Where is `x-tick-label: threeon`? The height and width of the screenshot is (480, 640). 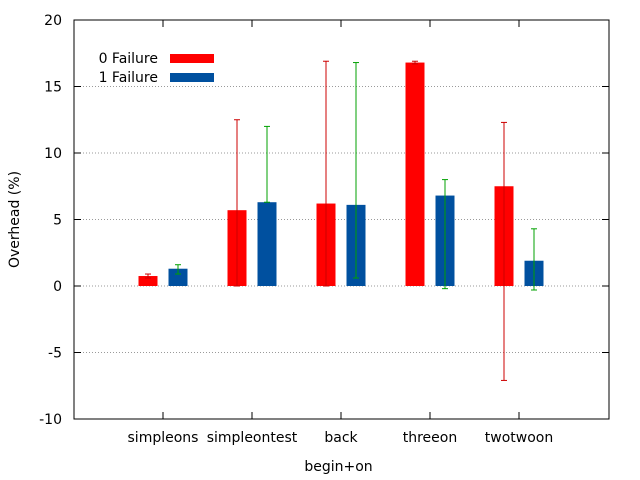 x-tick-label: threeon is located at coordinates (430, 438).